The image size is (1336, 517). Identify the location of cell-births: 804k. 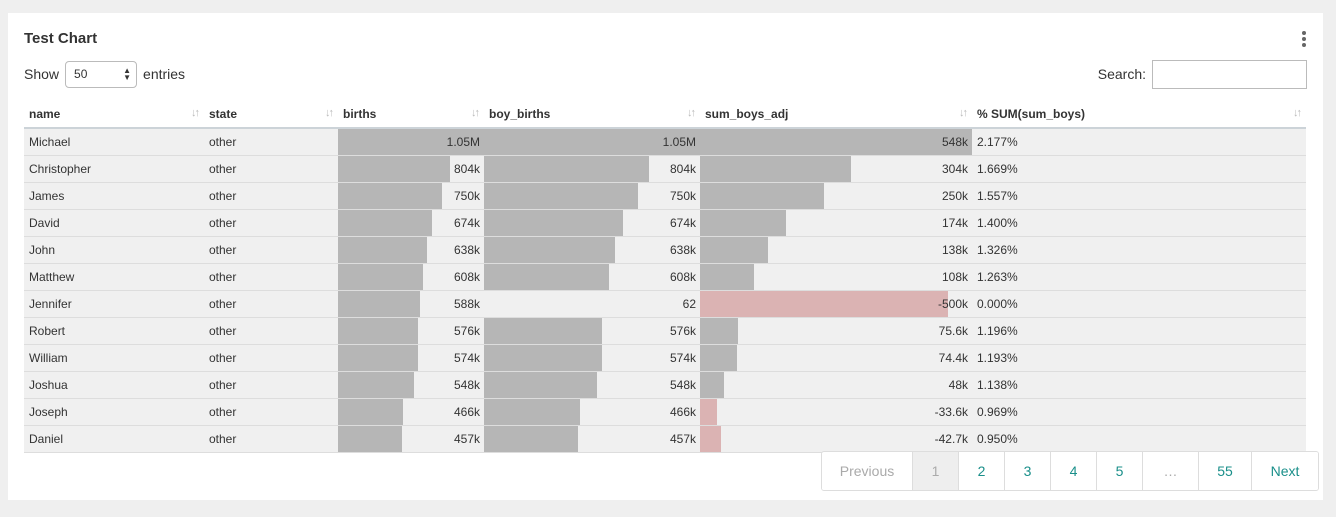
(411, 169).